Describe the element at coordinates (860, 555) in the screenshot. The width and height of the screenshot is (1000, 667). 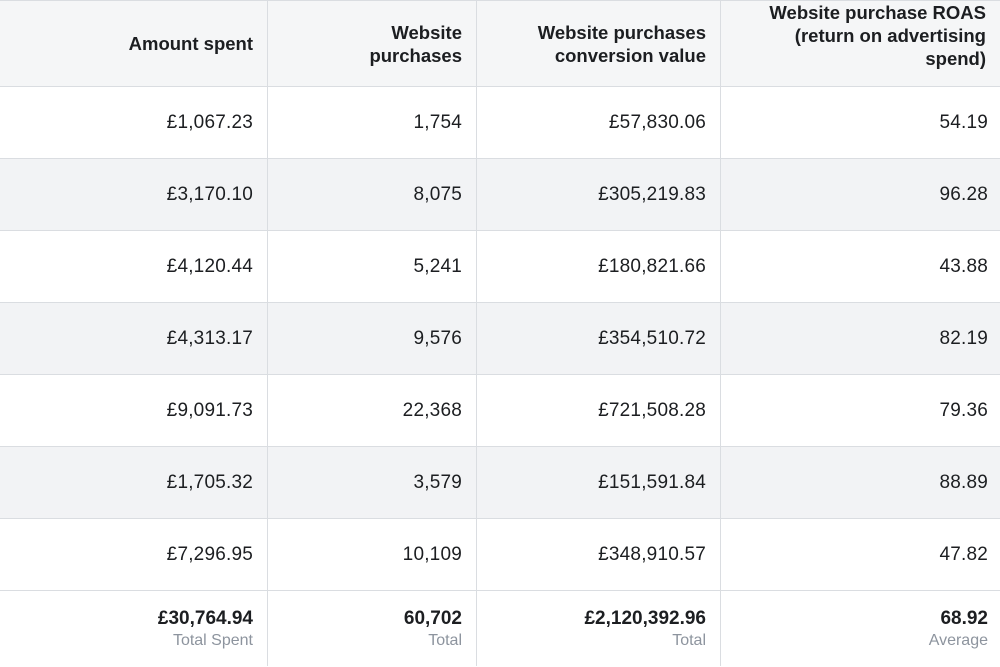
I see `roas-cell: 47.82` at that location.